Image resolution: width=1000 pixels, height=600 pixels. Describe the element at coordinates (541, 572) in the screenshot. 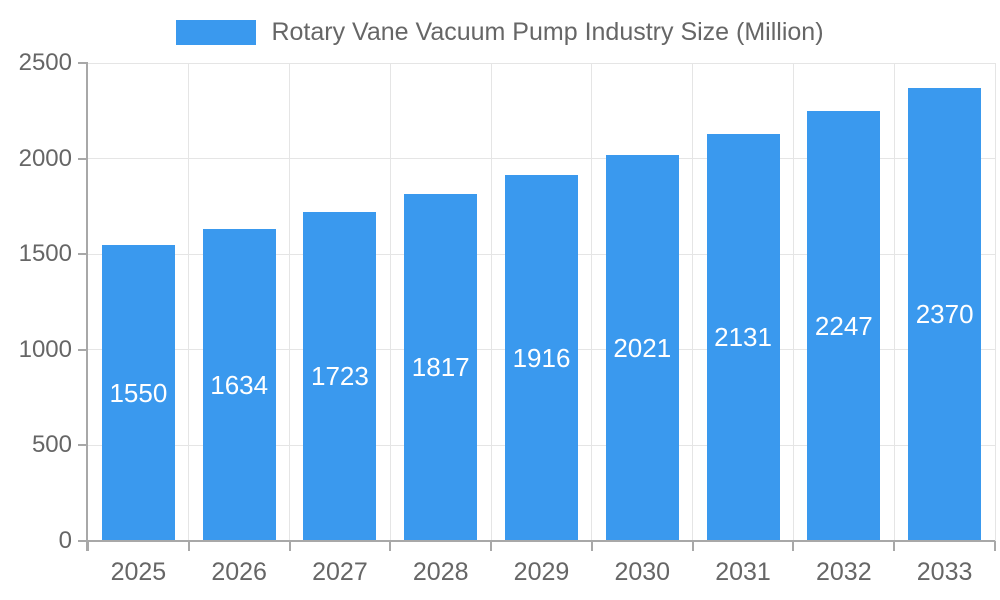

I see `x-axis-tick-label: 2029` at that location.